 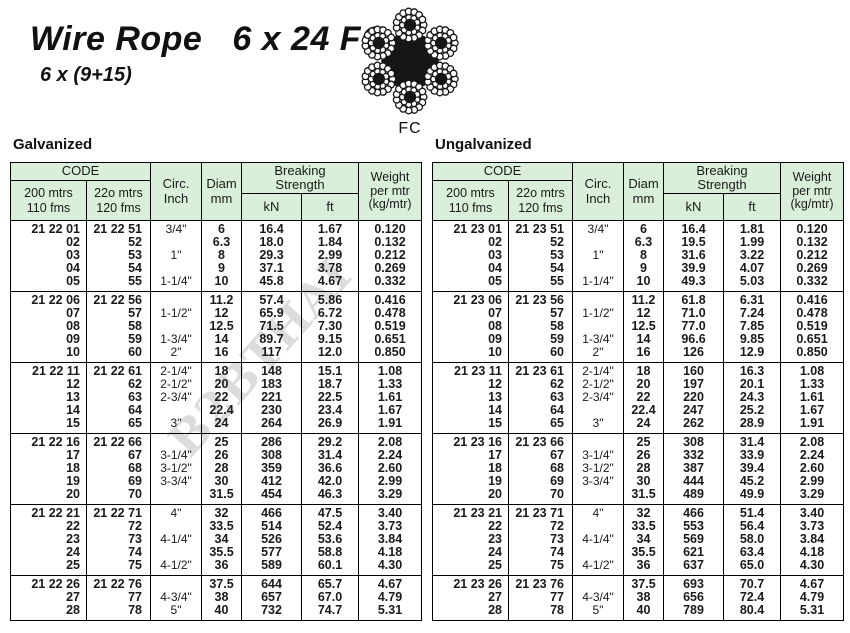 What do you see at coordinates (271, 610) in the screenshot?
I see `cell-breaking-kn: 732` at bounding box center [271, 610].